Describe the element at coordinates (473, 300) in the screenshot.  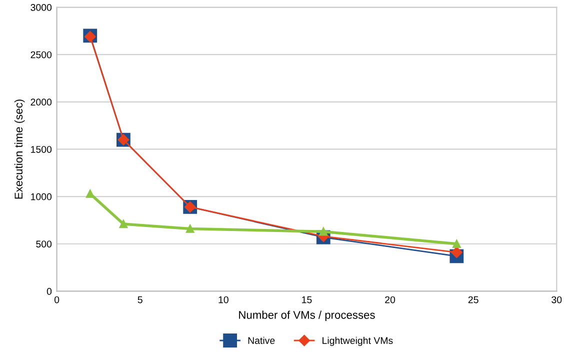
I see `x-tick-label: 25` at that location.